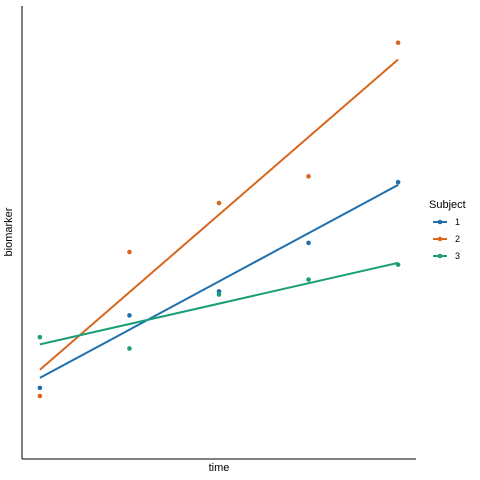 The image size is (480, 480). What do you see at coordinates (447, 230) in the screenshot?
I see `legend: Subject 1 2 3` at bounding box center [447, 230].